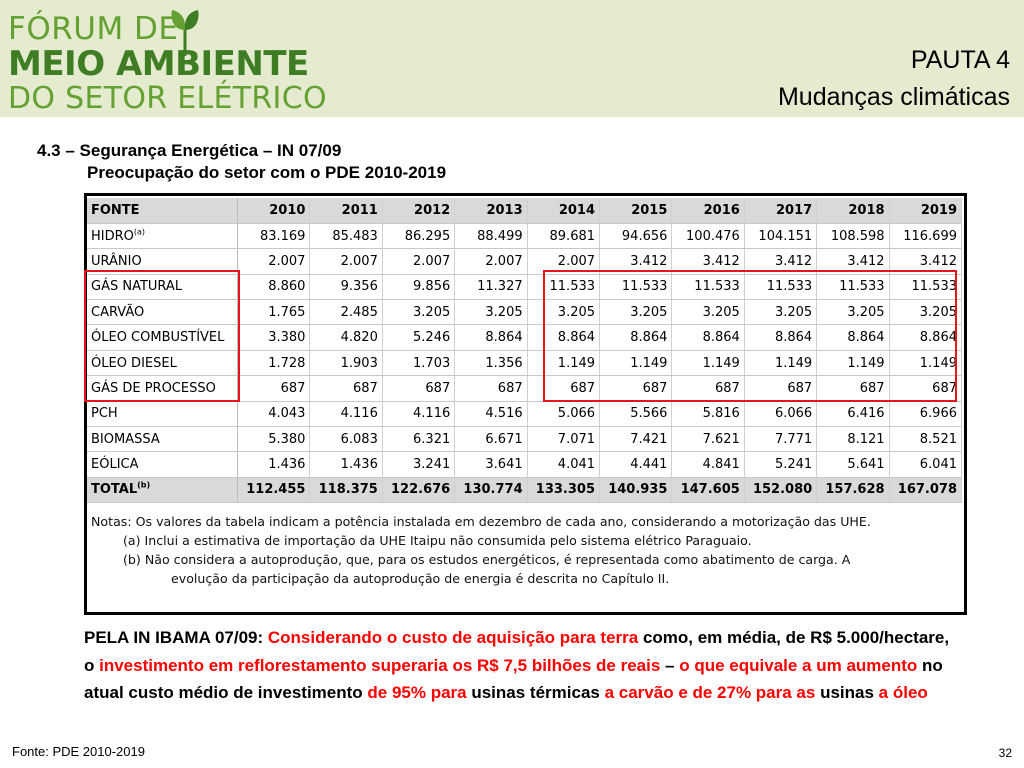  I want to click on row-label: HIDRO(a), so click(163, 236).